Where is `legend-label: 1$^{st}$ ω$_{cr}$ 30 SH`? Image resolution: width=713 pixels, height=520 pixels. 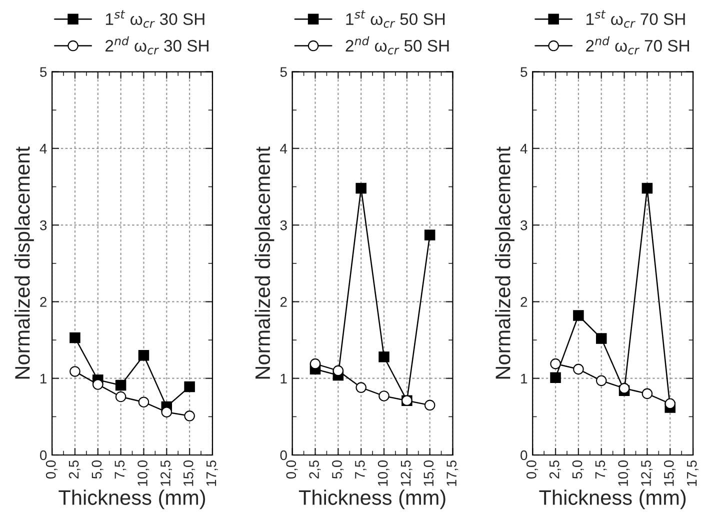 legend-label: 1$^{st}$ ω$_{cr}$ 30 SH is located at coordinates (155, 19).